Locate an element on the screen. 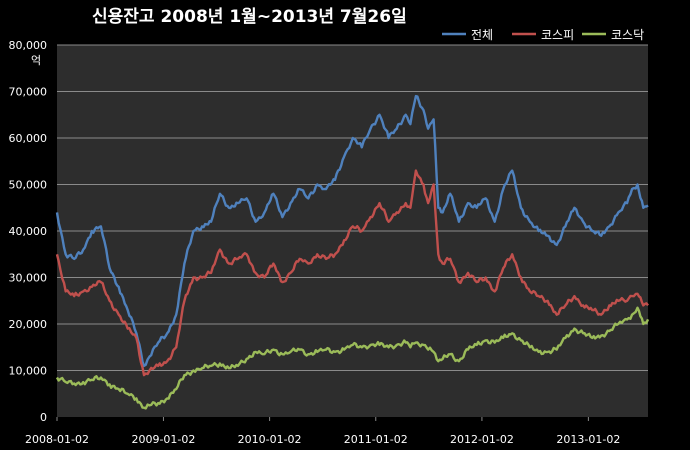  legend: 전체 코스피 코스닥 is located at coordinates (543, 35).